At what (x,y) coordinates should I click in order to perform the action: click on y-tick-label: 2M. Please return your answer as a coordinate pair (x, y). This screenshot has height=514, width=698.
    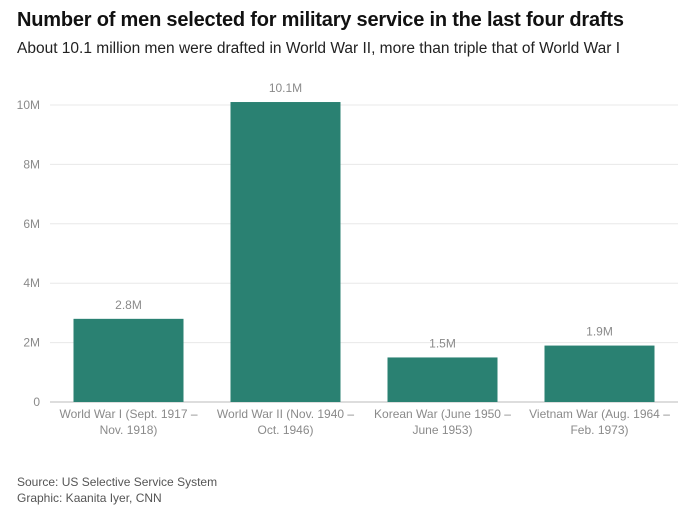
    Looking at the image, I should click on (31, 343).